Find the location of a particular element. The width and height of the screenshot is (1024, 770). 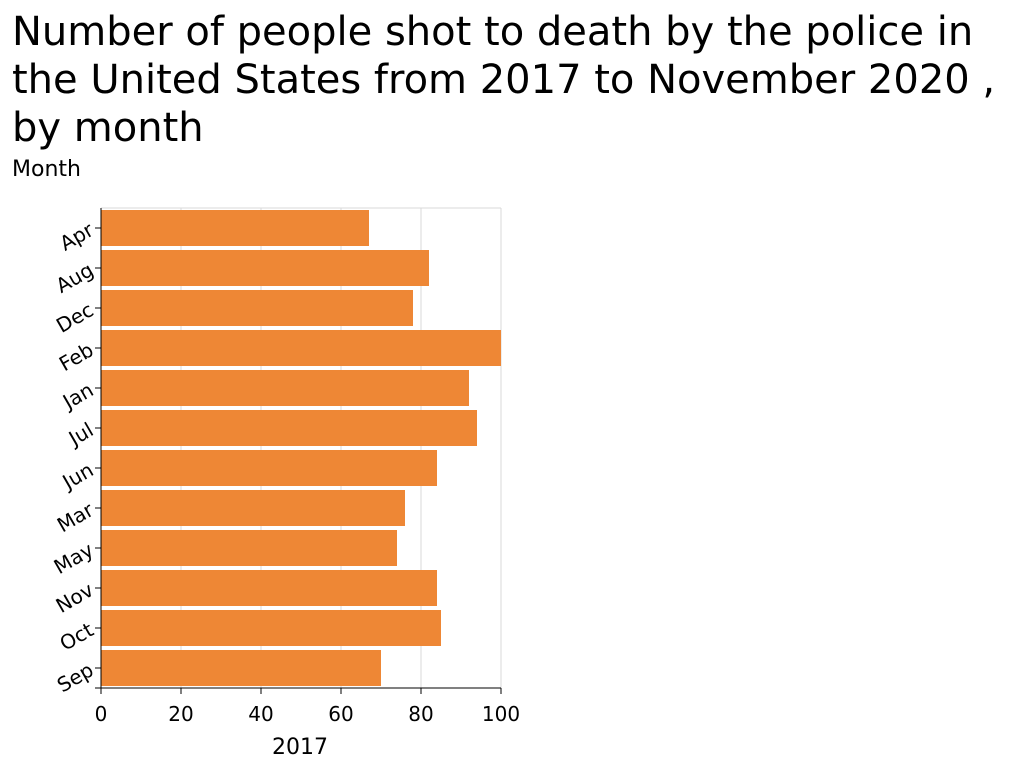

x-tick-label: 100 is located at coordinates (501, 714).